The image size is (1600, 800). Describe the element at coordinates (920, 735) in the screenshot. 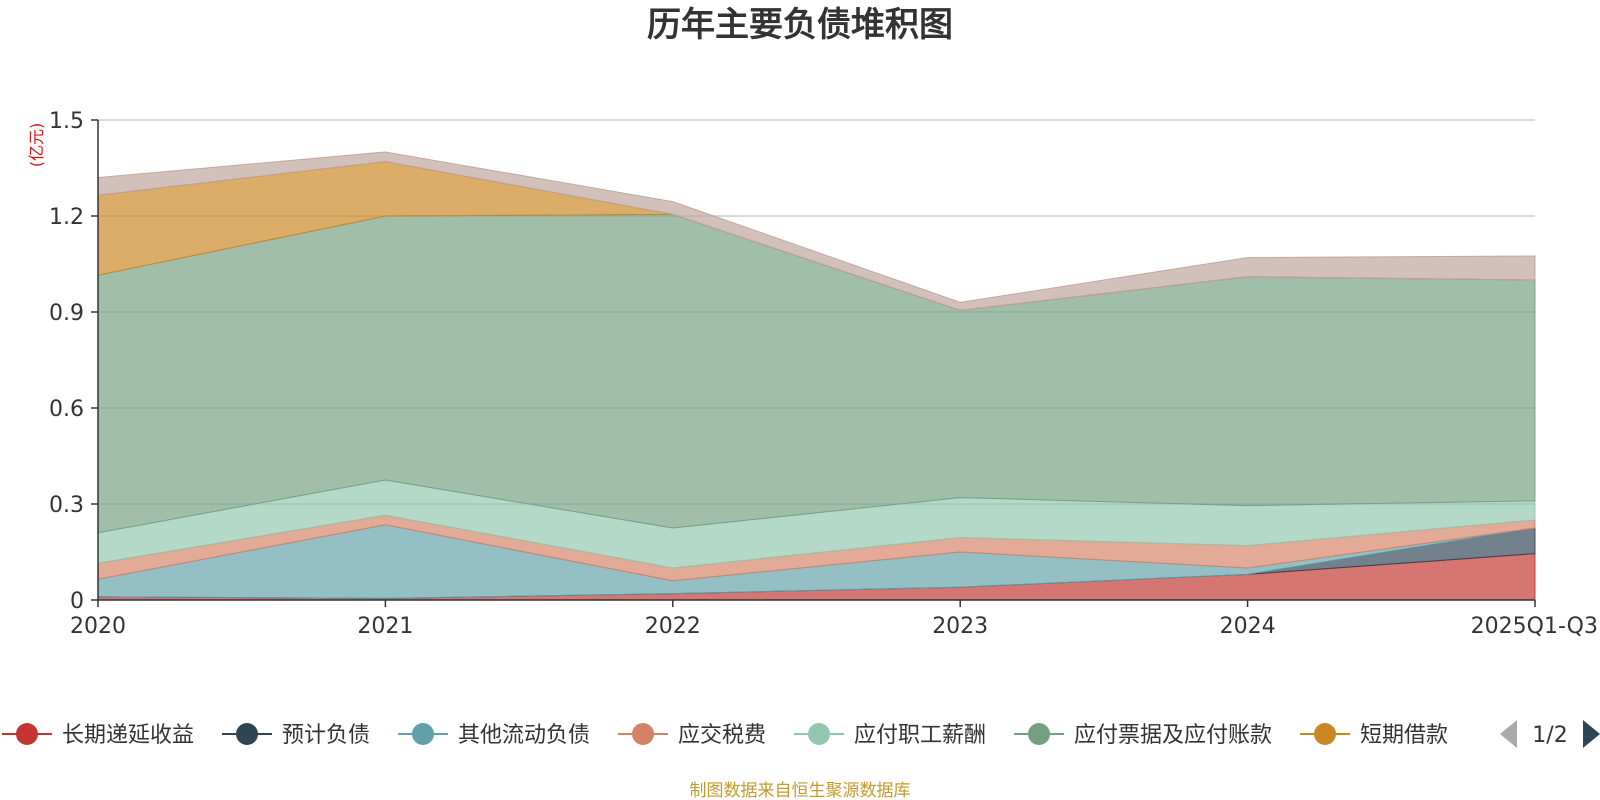

I see `legend-label: 应付职工薪酬` at that location.